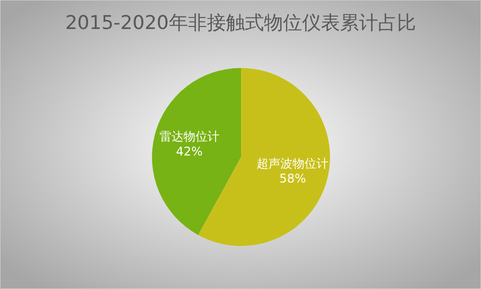 The height and width of the screenshot is (289, 481). What do you see at coordinates (292, 163) in the screenshot?
I see `slice-label: 超声波物位计` at bounding box center [292, 163].